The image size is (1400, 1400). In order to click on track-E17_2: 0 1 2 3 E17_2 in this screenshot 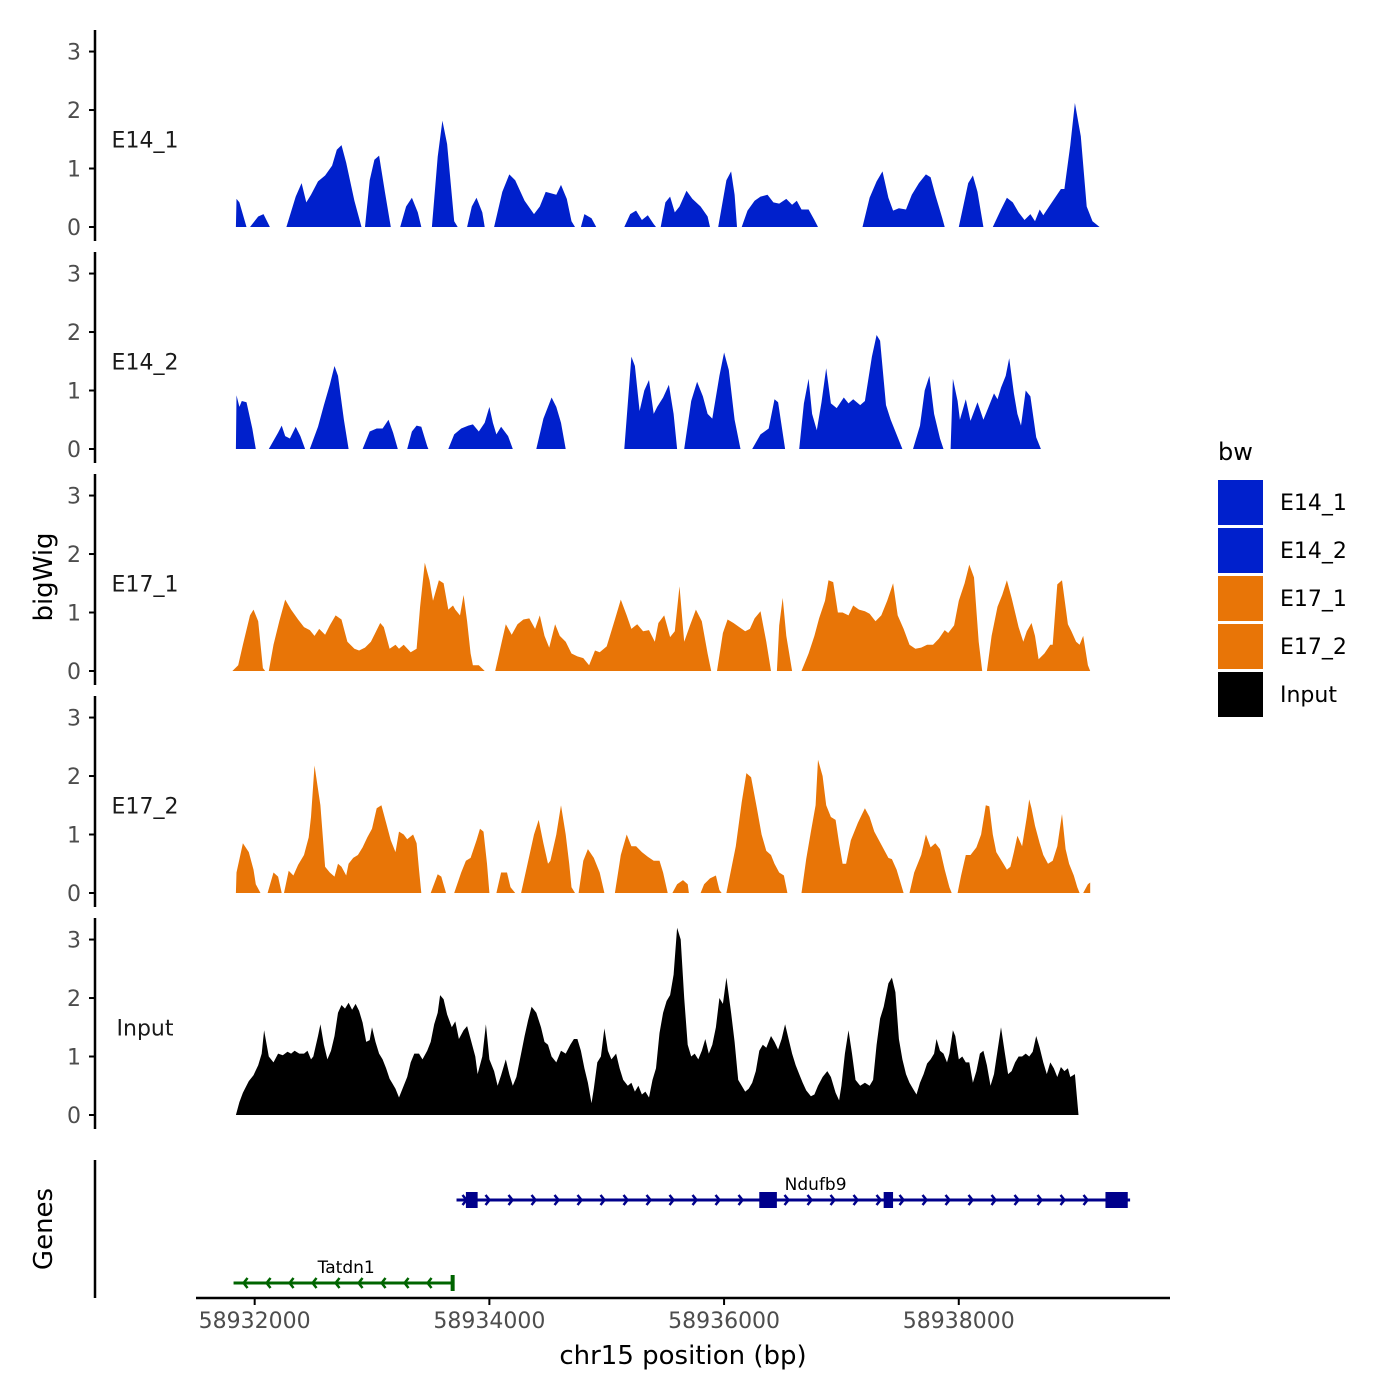, I will do `click(579, 801)`.